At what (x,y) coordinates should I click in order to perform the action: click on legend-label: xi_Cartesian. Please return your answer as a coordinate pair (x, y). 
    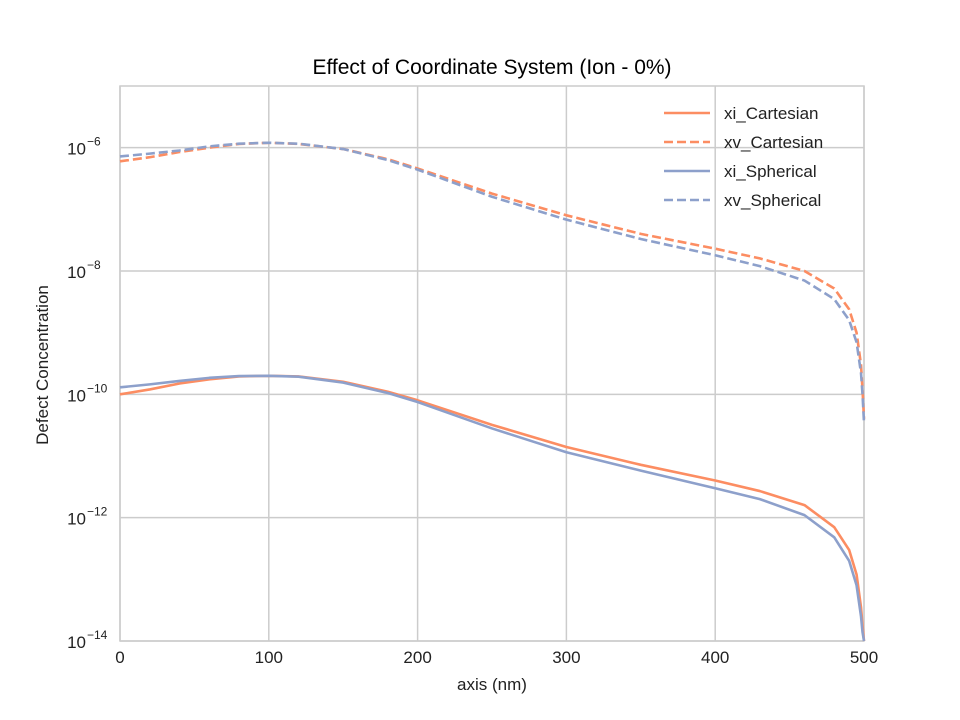
    Looking at the image, I should click on (771, 113).